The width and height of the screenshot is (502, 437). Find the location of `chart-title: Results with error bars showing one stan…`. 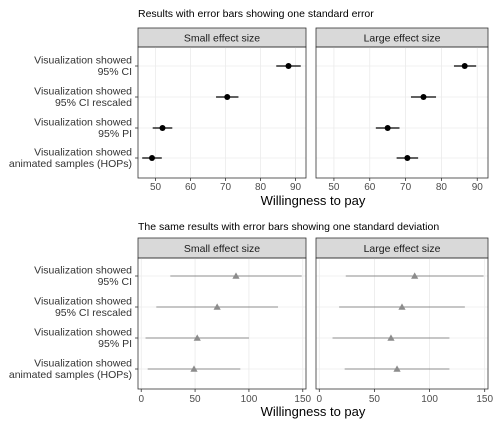

chart-title: Results with error bars showing one stan… is located at coordinates (256, 14).